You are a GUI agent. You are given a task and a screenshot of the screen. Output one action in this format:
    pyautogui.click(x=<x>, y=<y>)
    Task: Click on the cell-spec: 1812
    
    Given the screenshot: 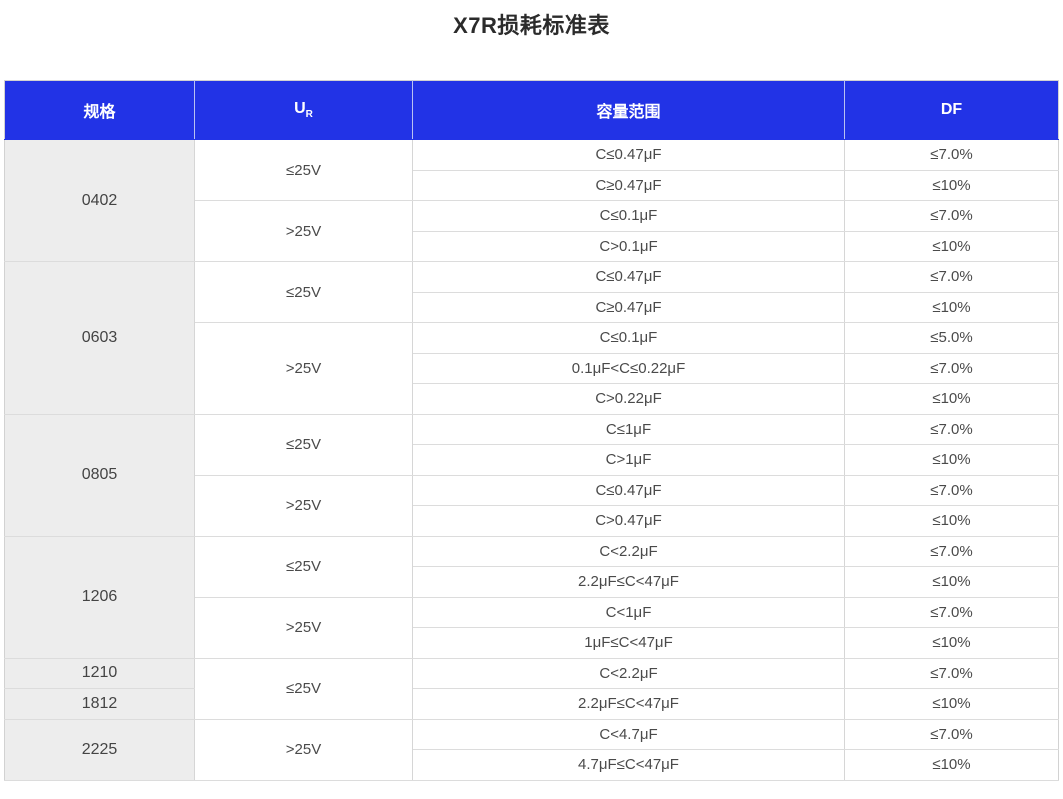 What is the action you would take?
    pyautogui.click(x=99, y=704)
    